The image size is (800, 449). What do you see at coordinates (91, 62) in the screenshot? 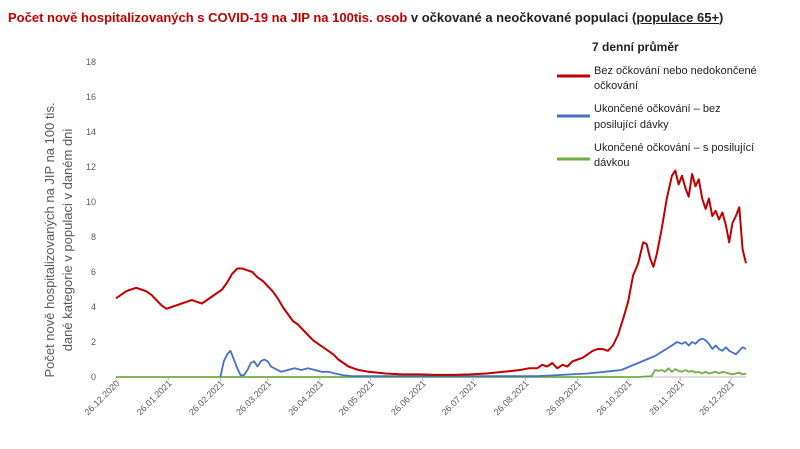
I see `y-tick-label: 18` at bounding box center [91, 62].